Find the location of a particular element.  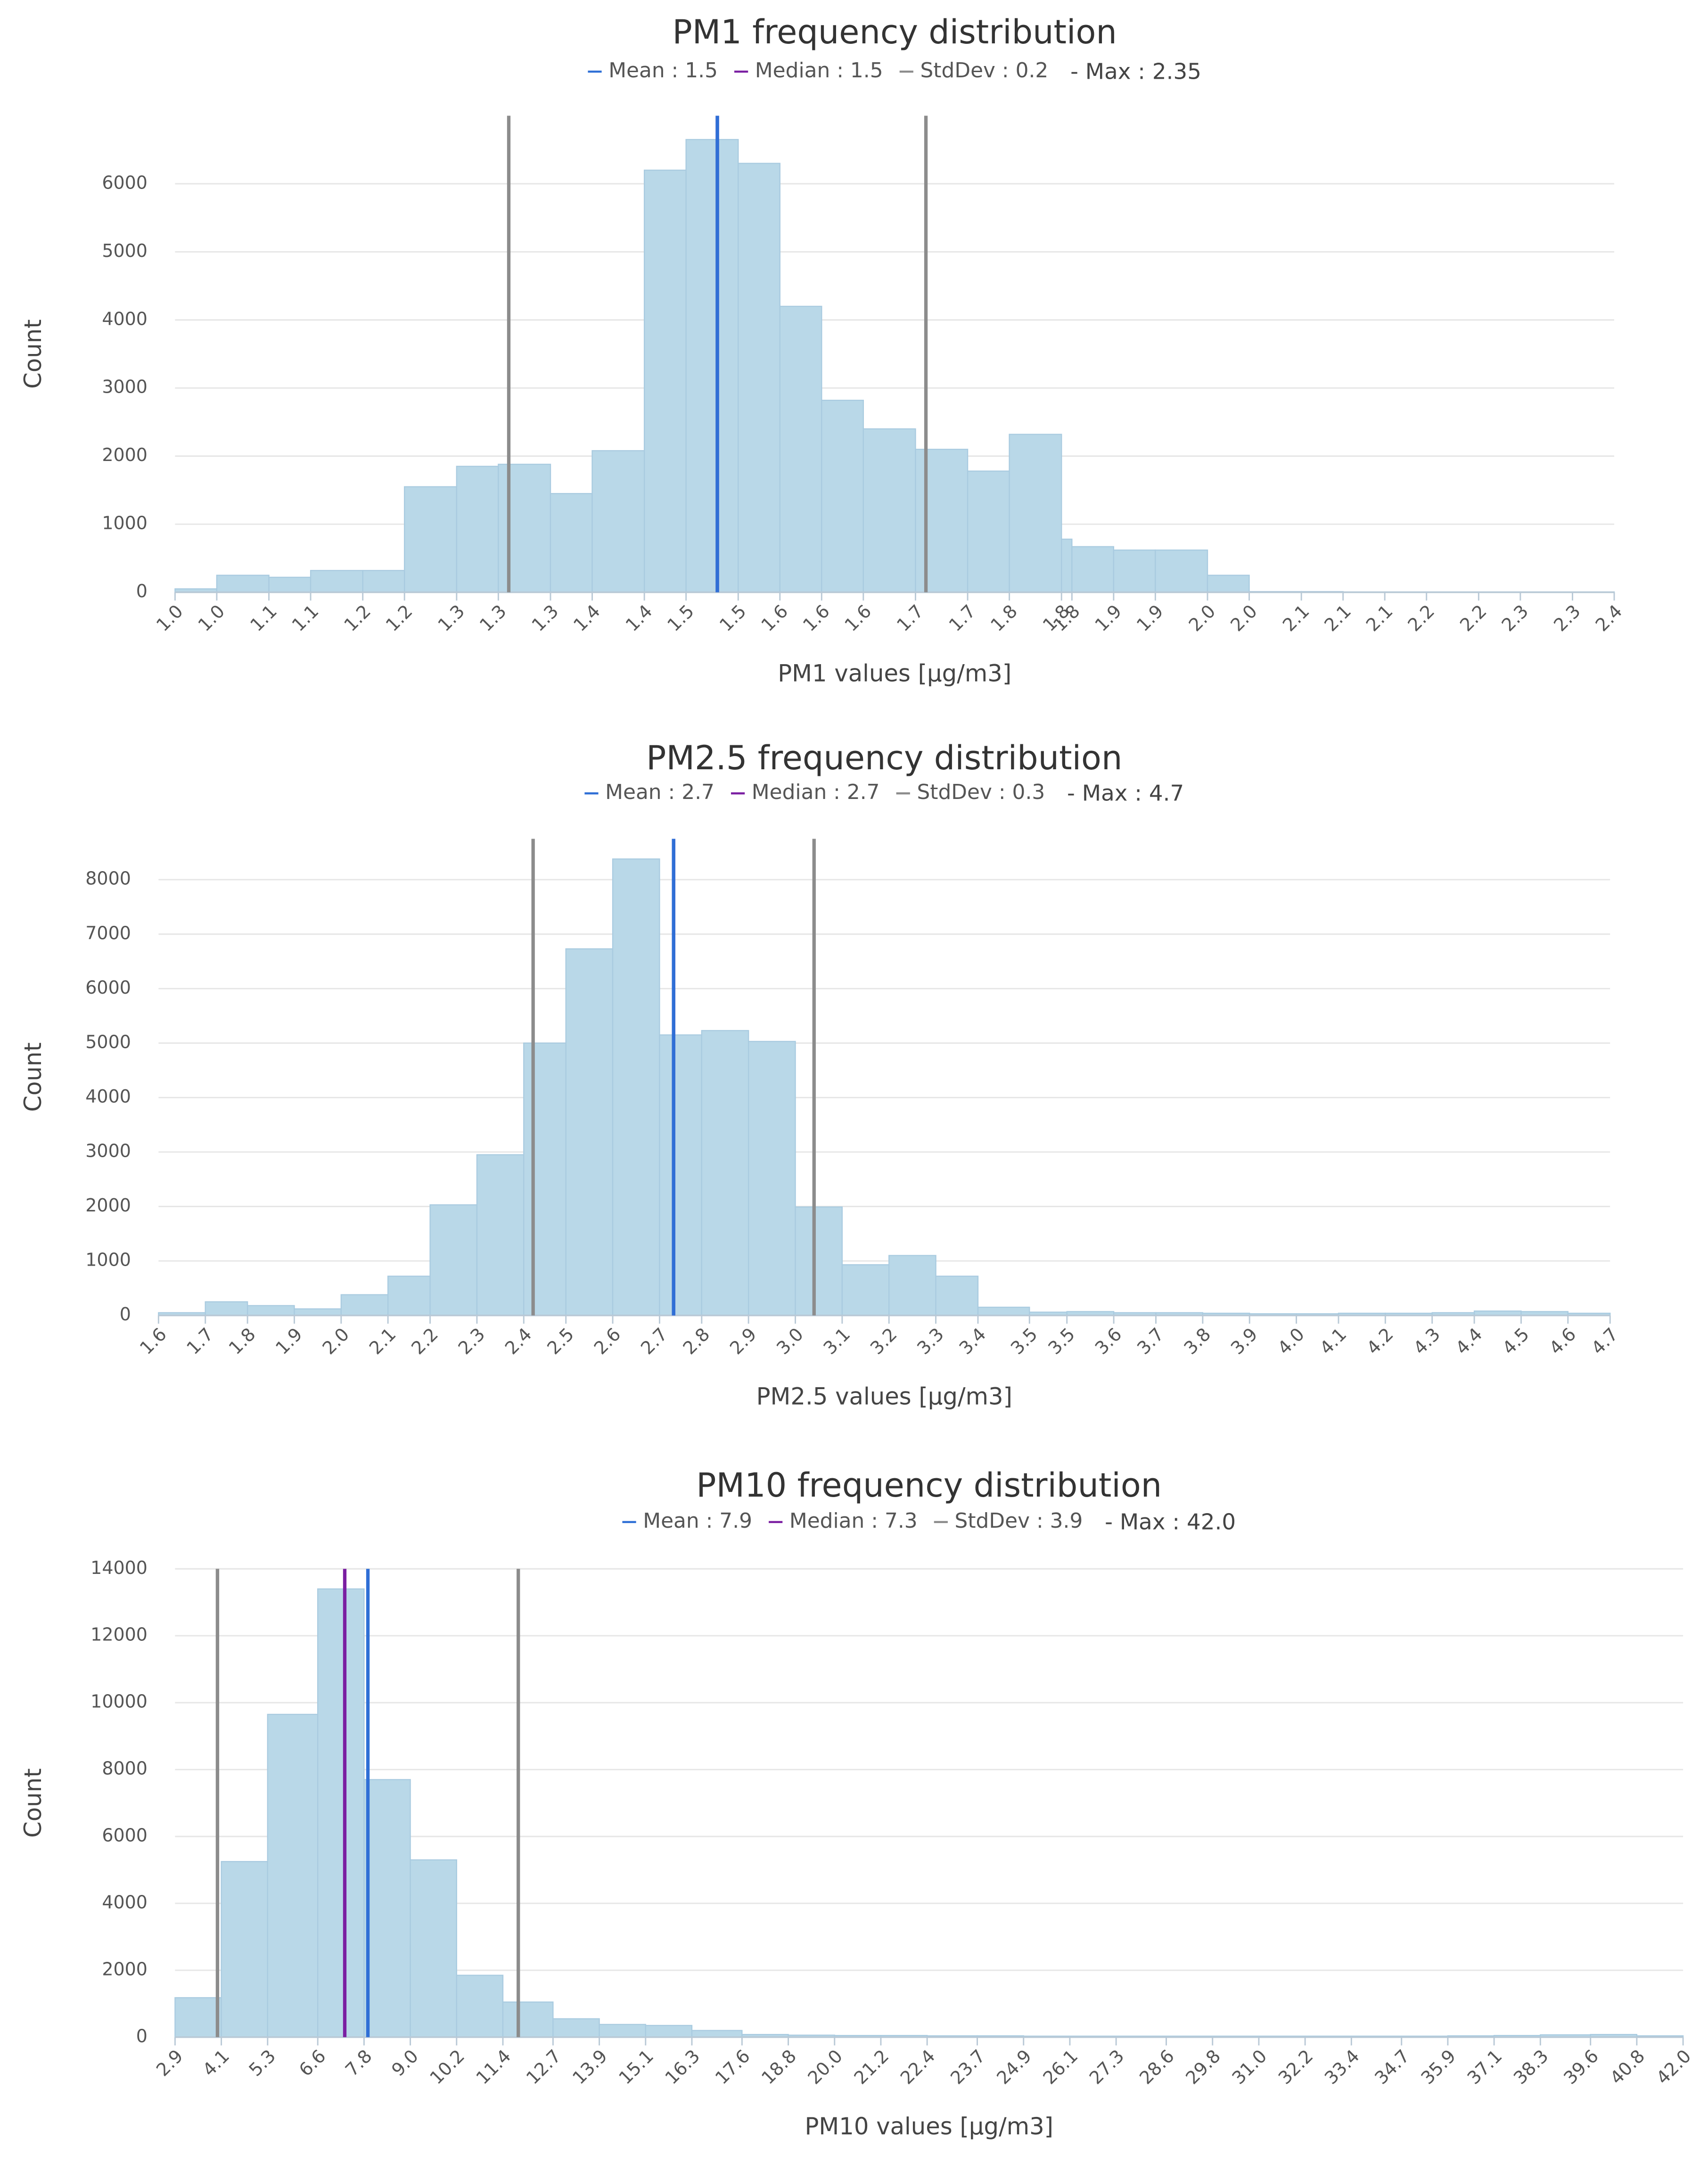

x-tick-label: 38.3 is located at coordinates (1531, 2067).